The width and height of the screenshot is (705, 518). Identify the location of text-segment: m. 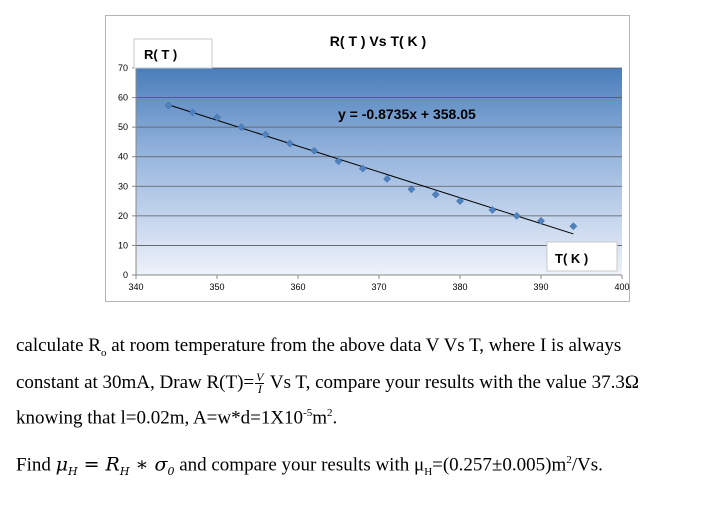
(320, 418).